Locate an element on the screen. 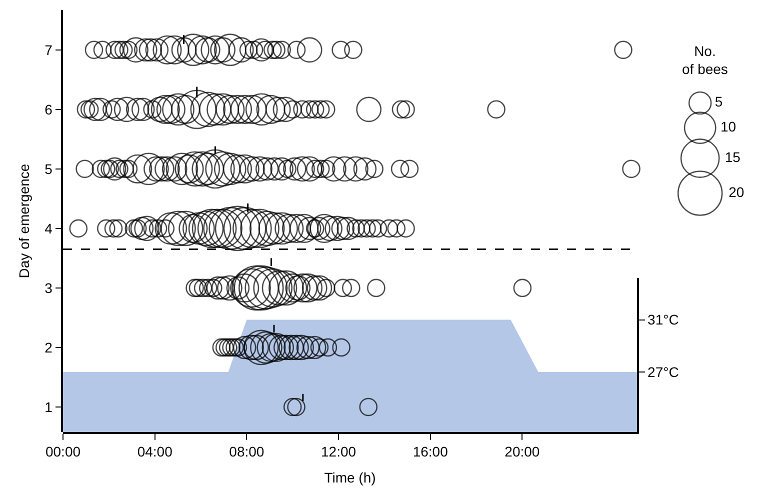 The height and width of the screenshot is (499, 759). y-tick-label: 1 is located at coordinates (48, 406).